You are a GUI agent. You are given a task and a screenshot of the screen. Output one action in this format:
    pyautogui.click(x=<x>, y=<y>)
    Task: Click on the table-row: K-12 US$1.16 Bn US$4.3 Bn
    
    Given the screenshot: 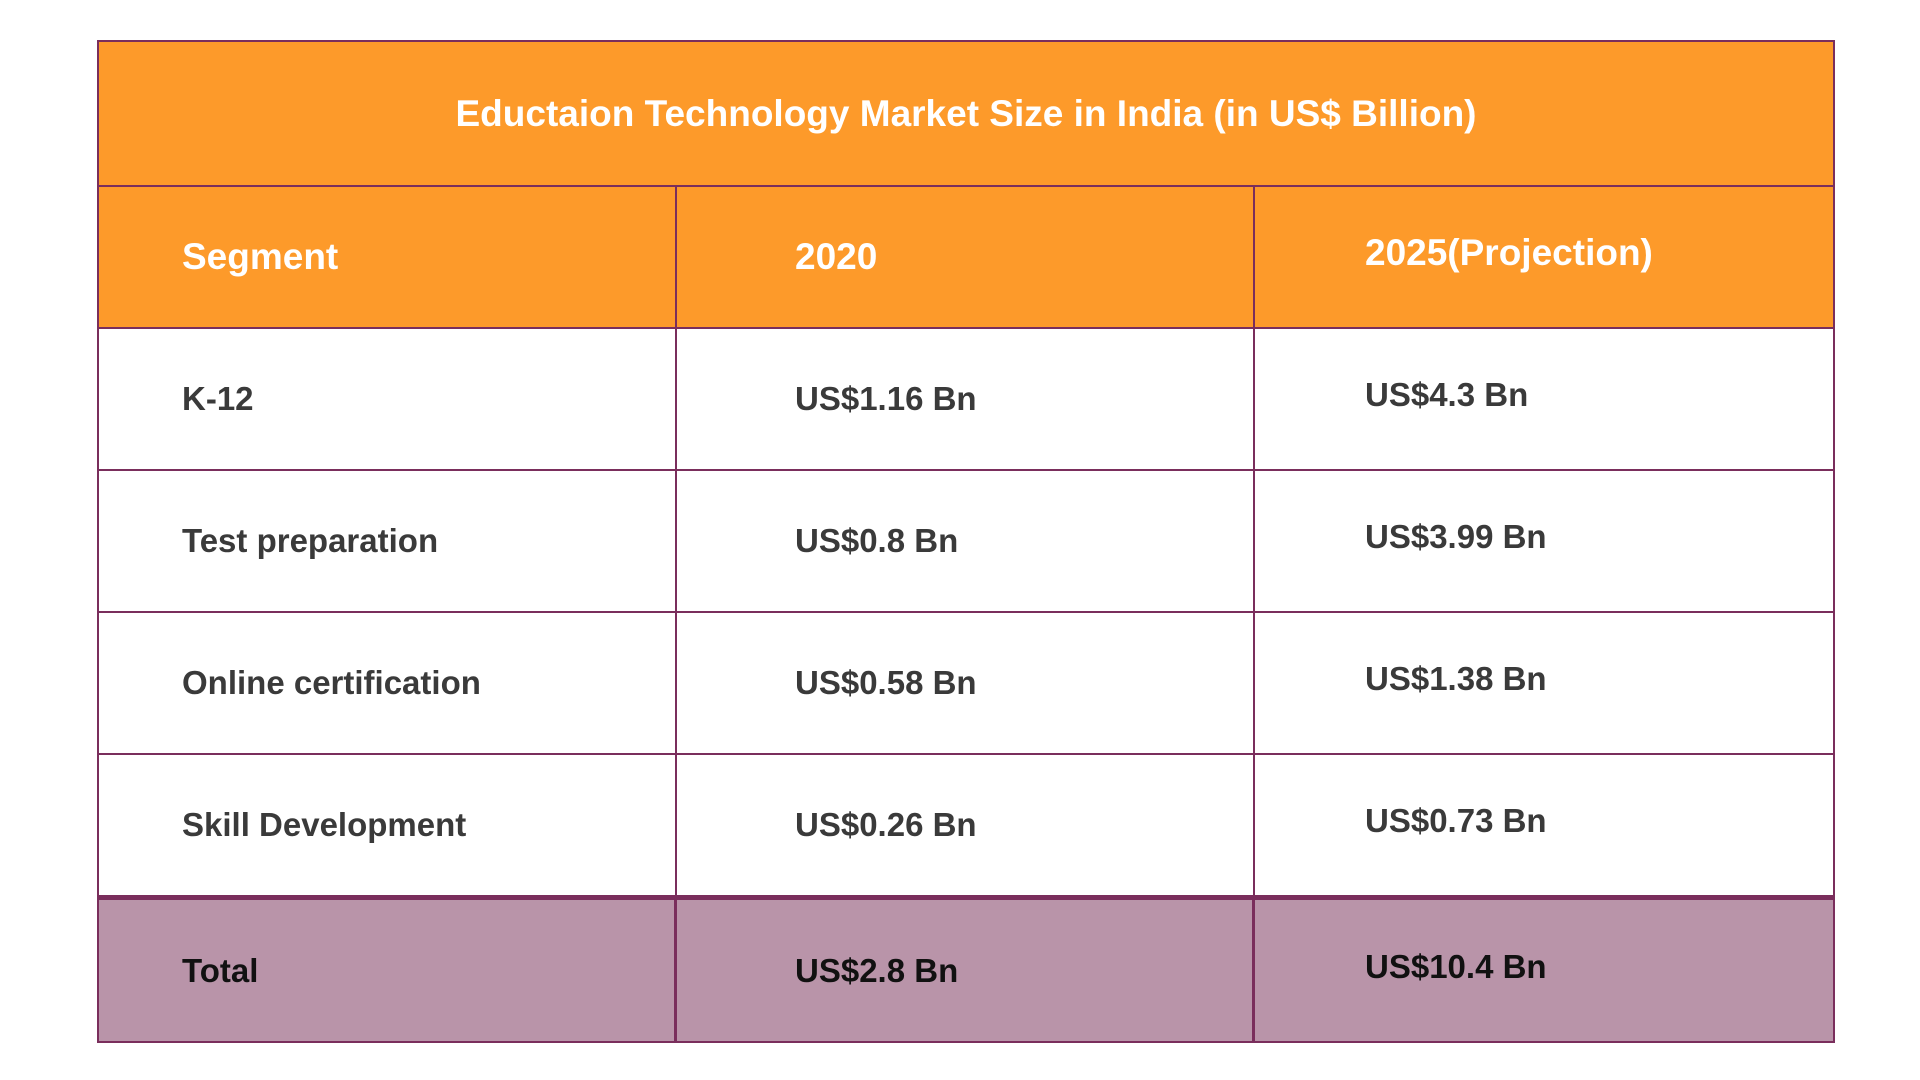 What is the action you would take?
    pyautogui.click(x=966, y=400)
    